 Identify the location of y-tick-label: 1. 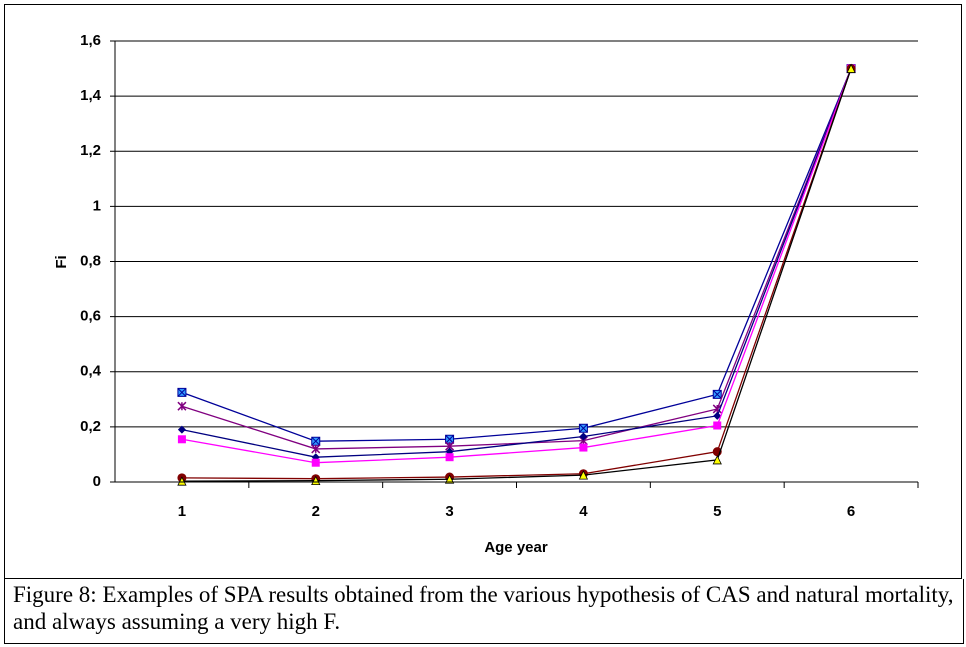
(97, 205).